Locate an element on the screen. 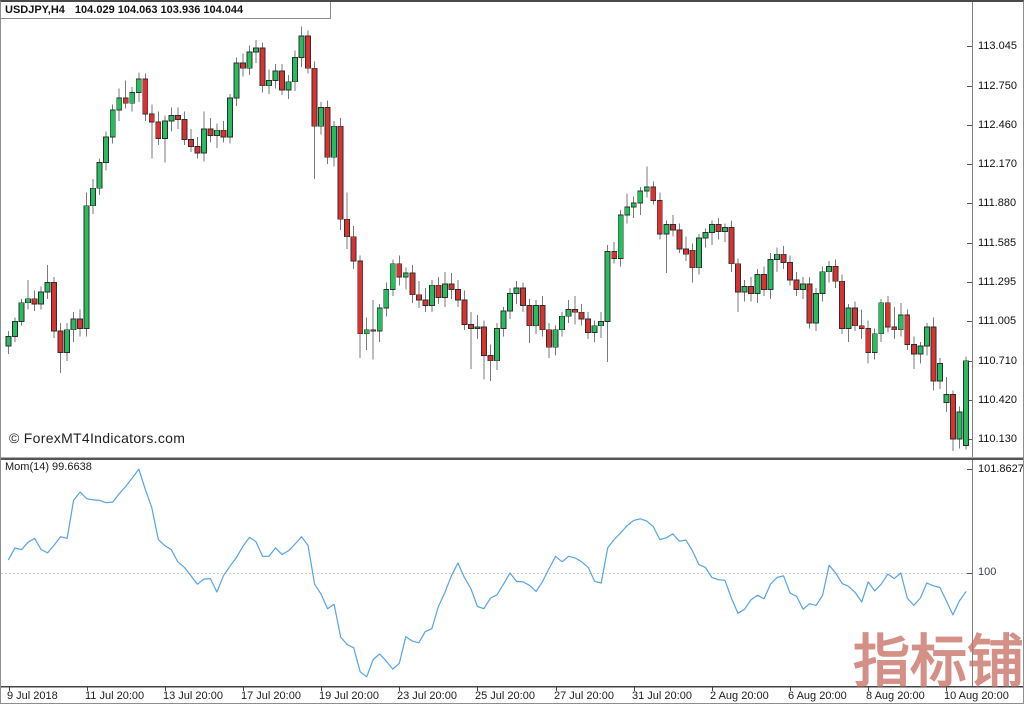 The width and height of the screenshot is (1024, 704). time-tick-label: 13 Jul 20:00 is located at coordinates (193, 696).